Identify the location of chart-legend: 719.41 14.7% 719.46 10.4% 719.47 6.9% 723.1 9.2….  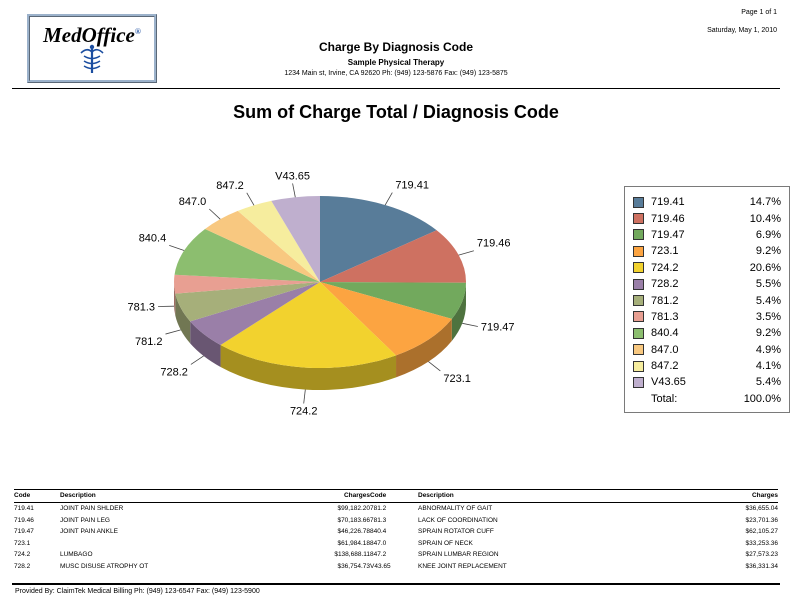
(707, 300).